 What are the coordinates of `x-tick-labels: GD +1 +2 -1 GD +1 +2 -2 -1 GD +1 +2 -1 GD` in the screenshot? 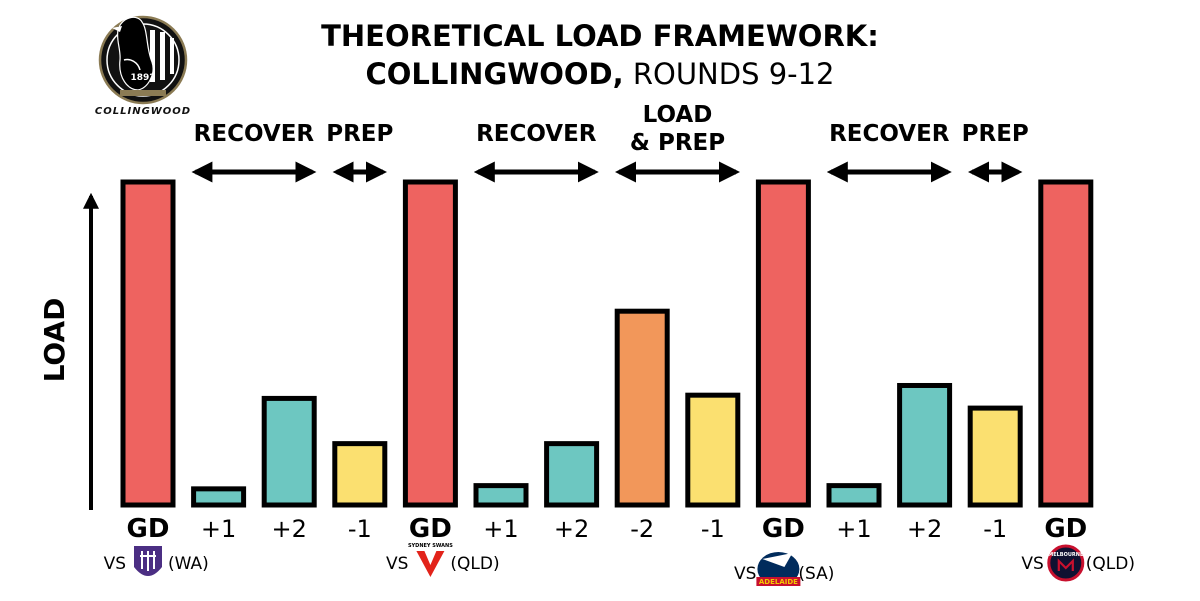 It's located at (607, 529).